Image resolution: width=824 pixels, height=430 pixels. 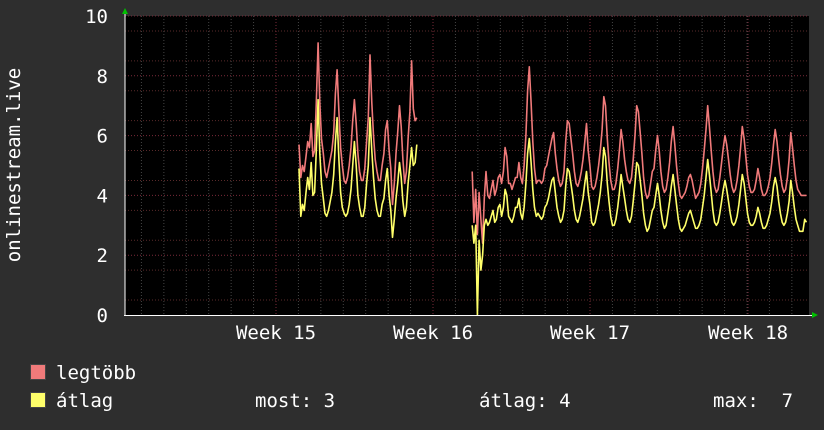 I want to click on legend-swatch-avg, so click(x=38, y=400).